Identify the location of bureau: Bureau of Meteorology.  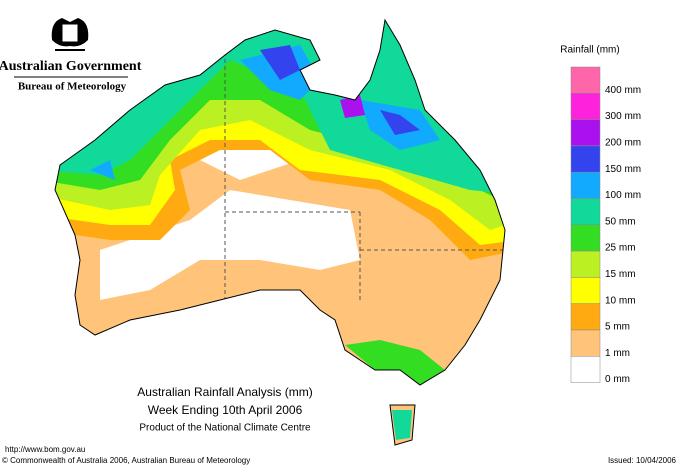
(72, 87).